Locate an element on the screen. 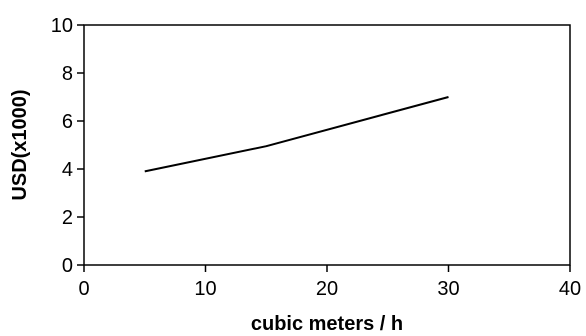  x-axis-title: cubic meters / h is located at coordinates (327, 324).